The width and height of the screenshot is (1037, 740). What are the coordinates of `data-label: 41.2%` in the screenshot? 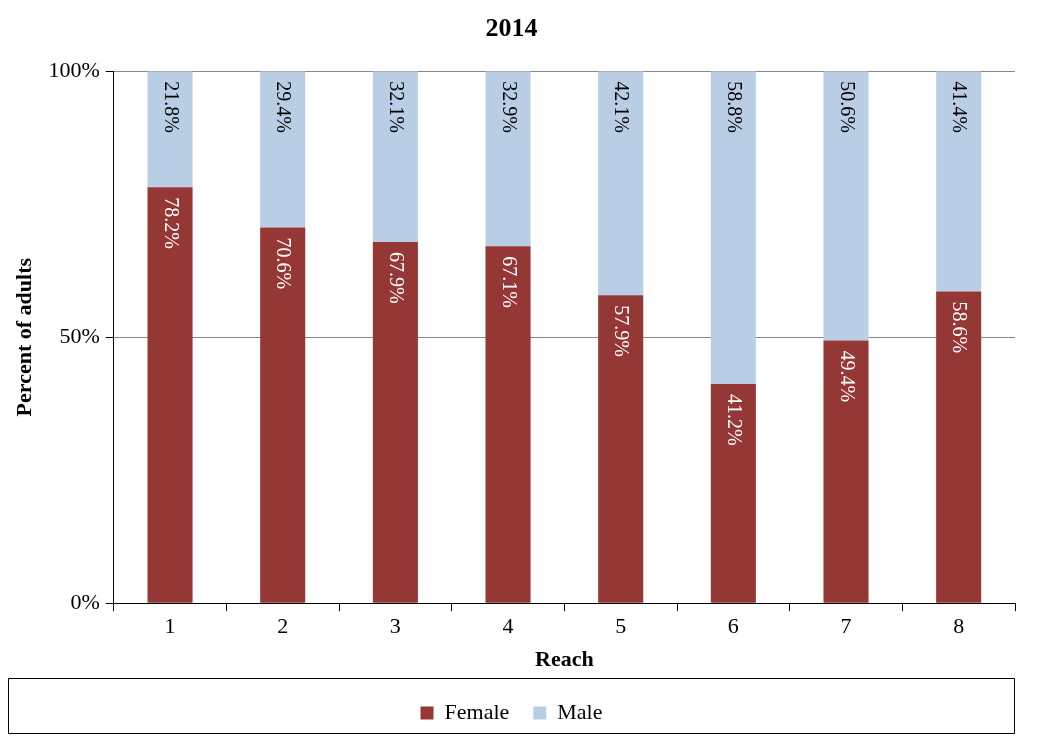 It's located at (735, 420).